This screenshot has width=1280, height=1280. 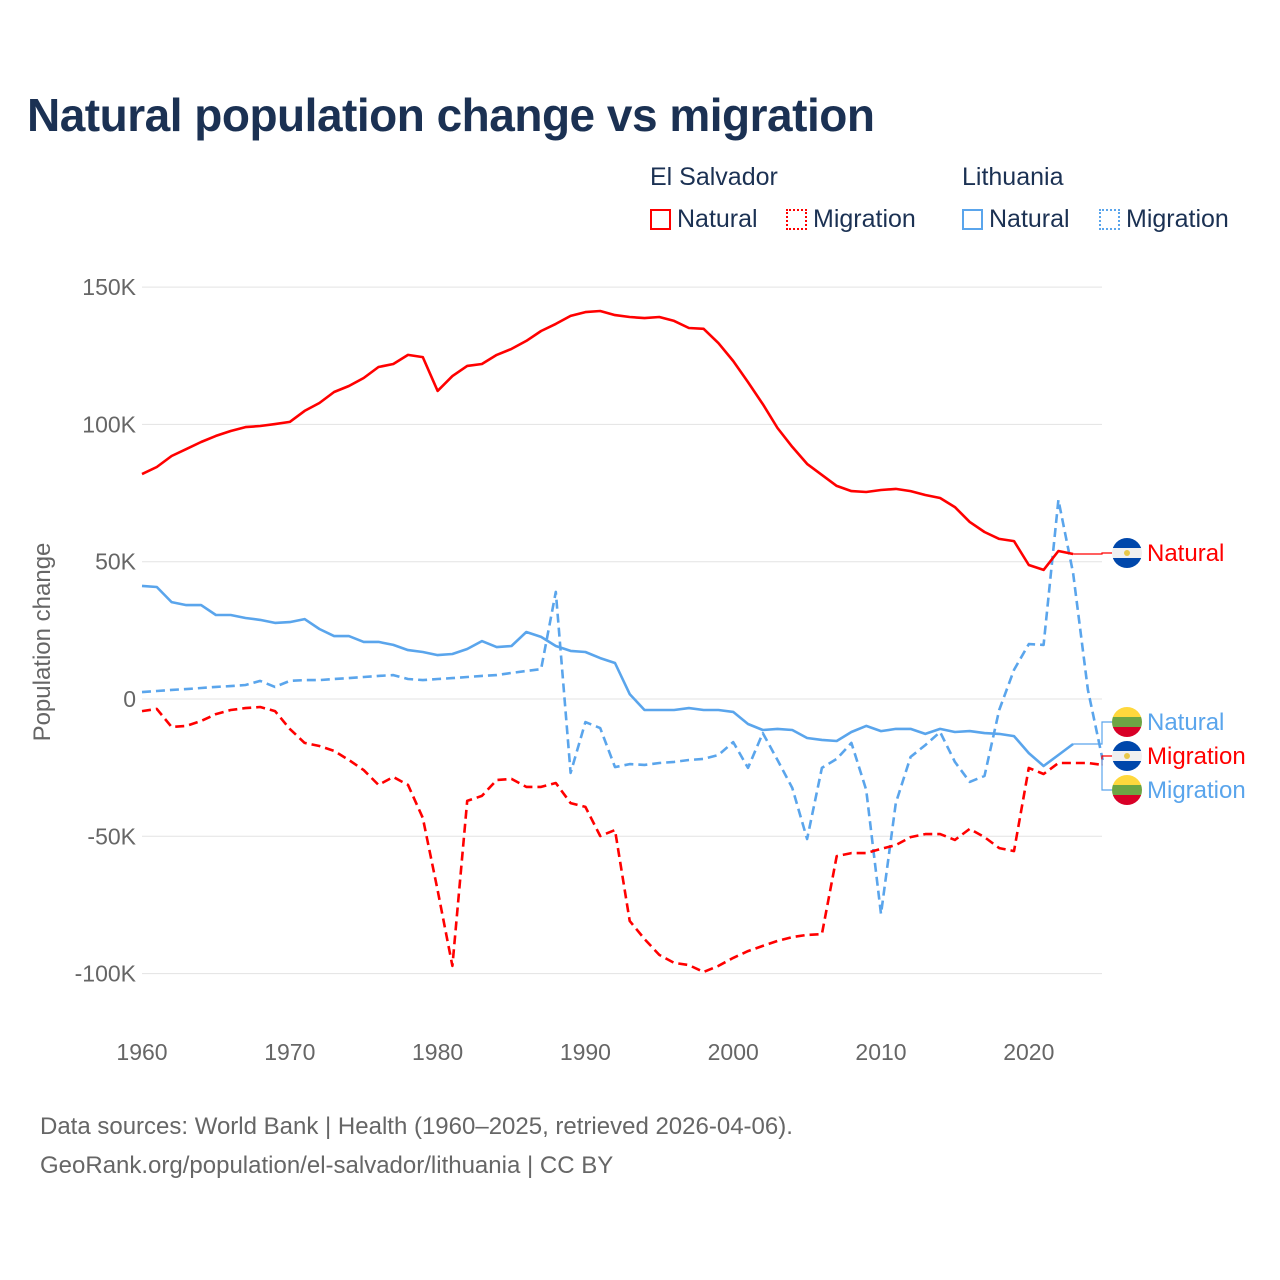 I want to click on y-tick-label: -100K, so click(x=106, y=974).